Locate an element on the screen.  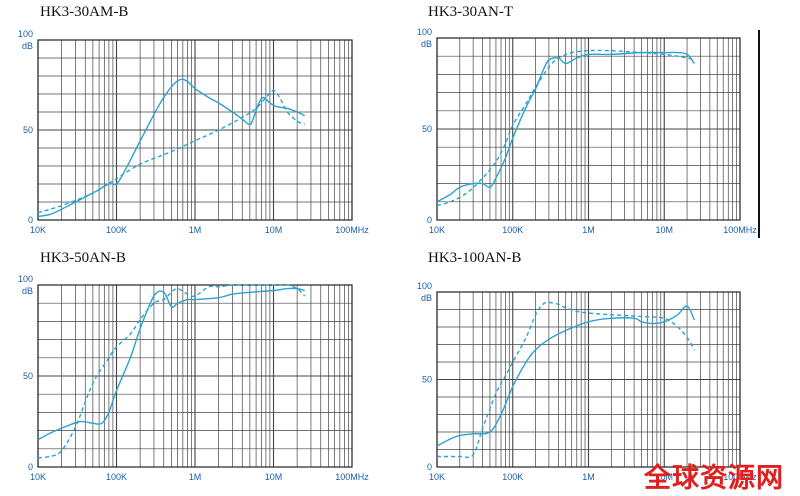
chart-title: HK3-50AN-B is located at coordinates (83, 258).